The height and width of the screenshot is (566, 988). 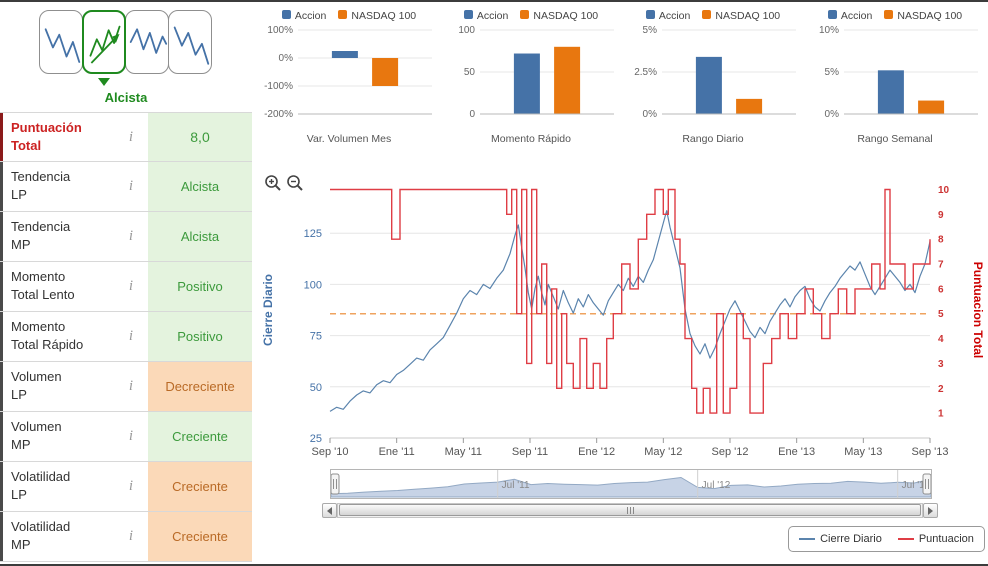 I want to click on red-line-sample-icon, so click(x=905, y=539).